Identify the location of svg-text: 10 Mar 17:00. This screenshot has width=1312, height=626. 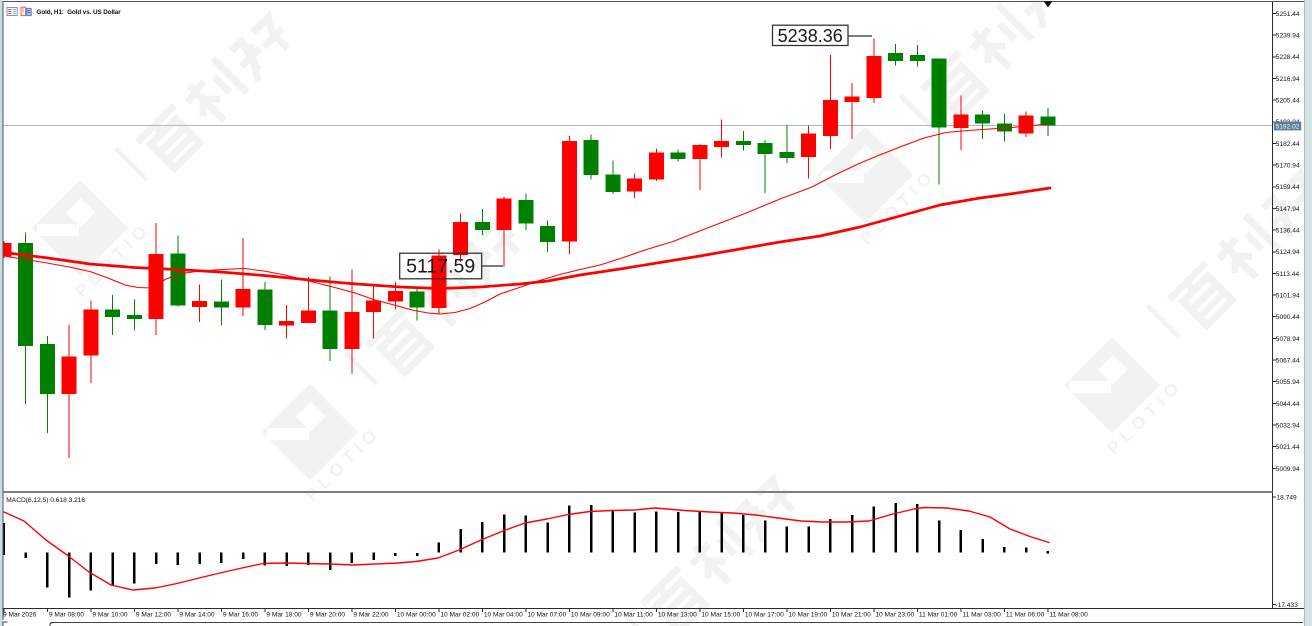
(764, 615).